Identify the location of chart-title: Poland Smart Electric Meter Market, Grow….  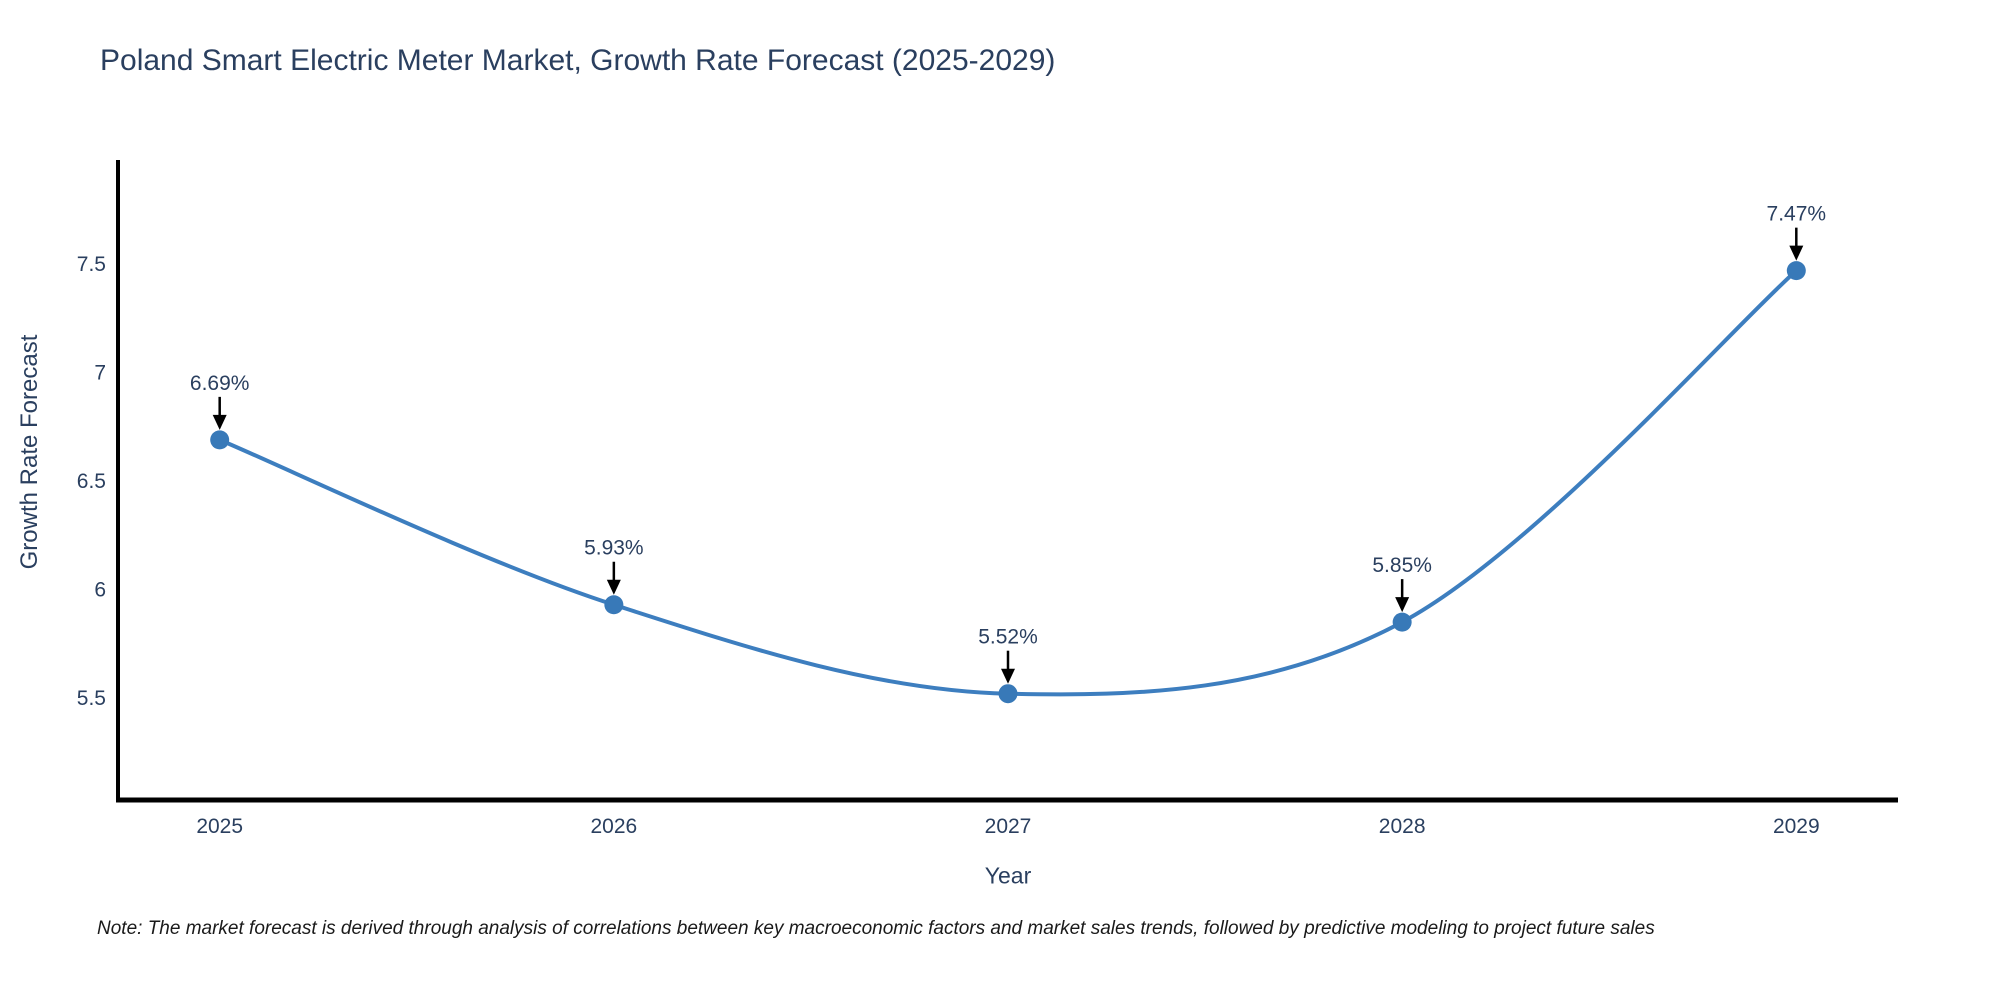
(578, 60).